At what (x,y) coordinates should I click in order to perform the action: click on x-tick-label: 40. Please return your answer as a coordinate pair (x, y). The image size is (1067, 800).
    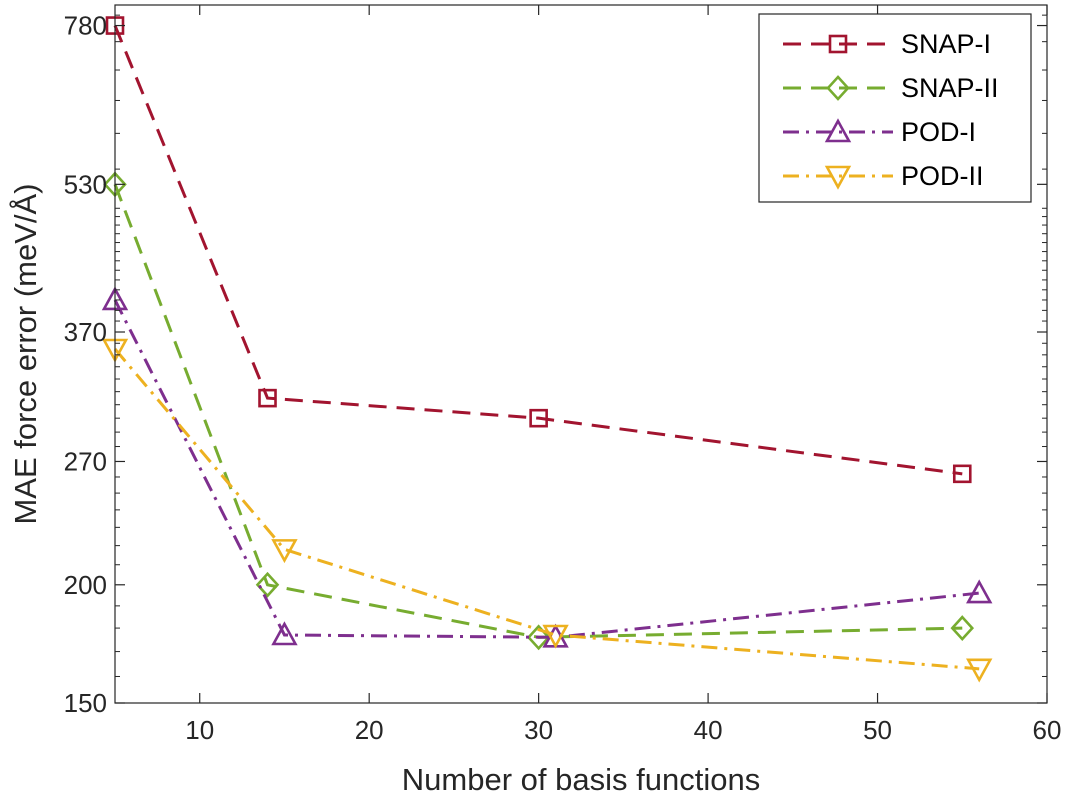
    Looking at the image, I should click on (708, 730).